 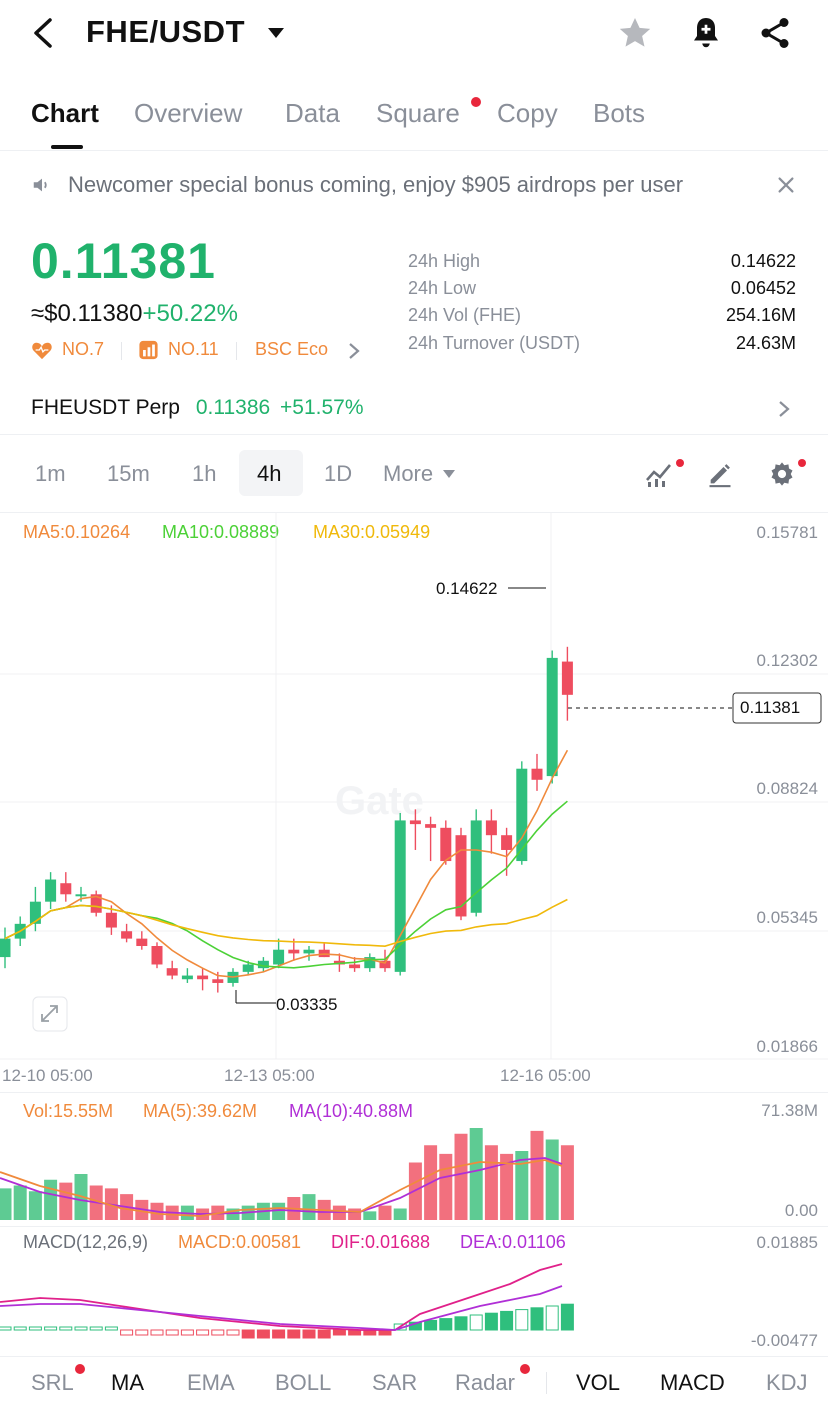 I want to click on volume-chart, so click(x=300, y=1171).